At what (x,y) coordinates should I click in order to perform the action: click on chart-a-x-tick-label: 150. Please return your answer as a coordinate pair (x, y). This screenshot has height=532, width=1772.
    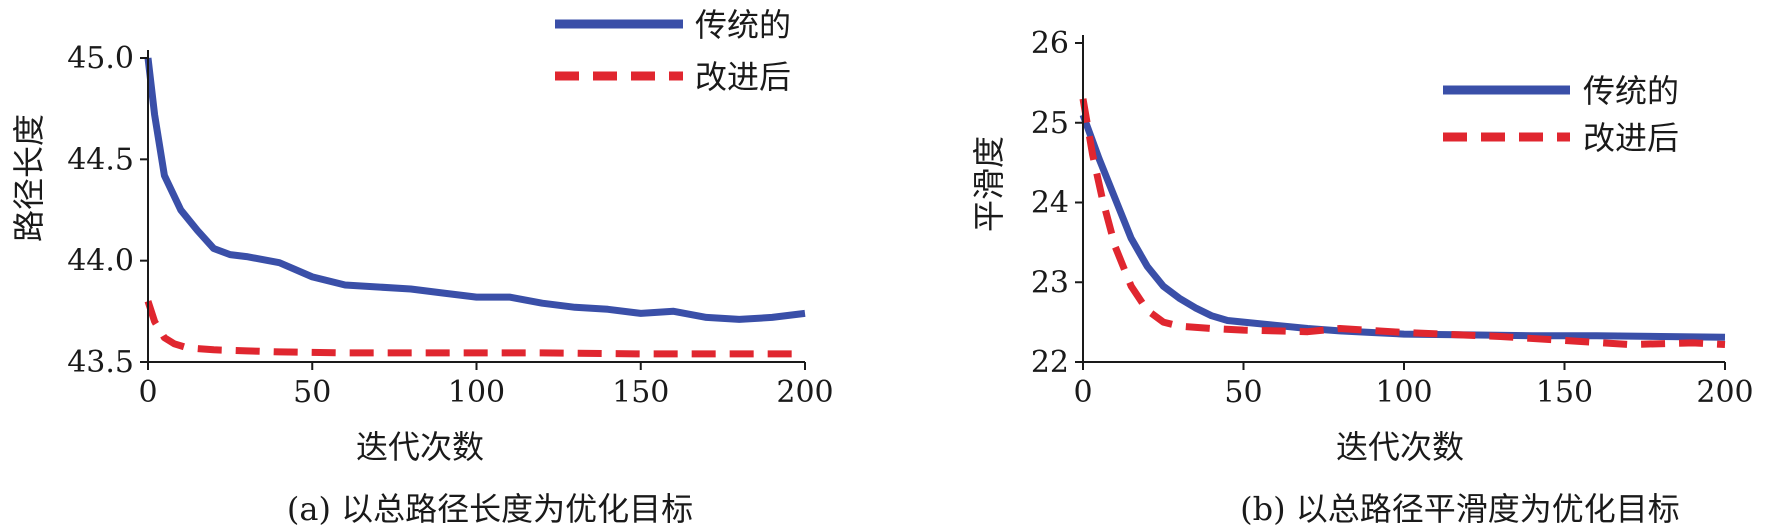
    Looking at the image, I should click on (640, 392).